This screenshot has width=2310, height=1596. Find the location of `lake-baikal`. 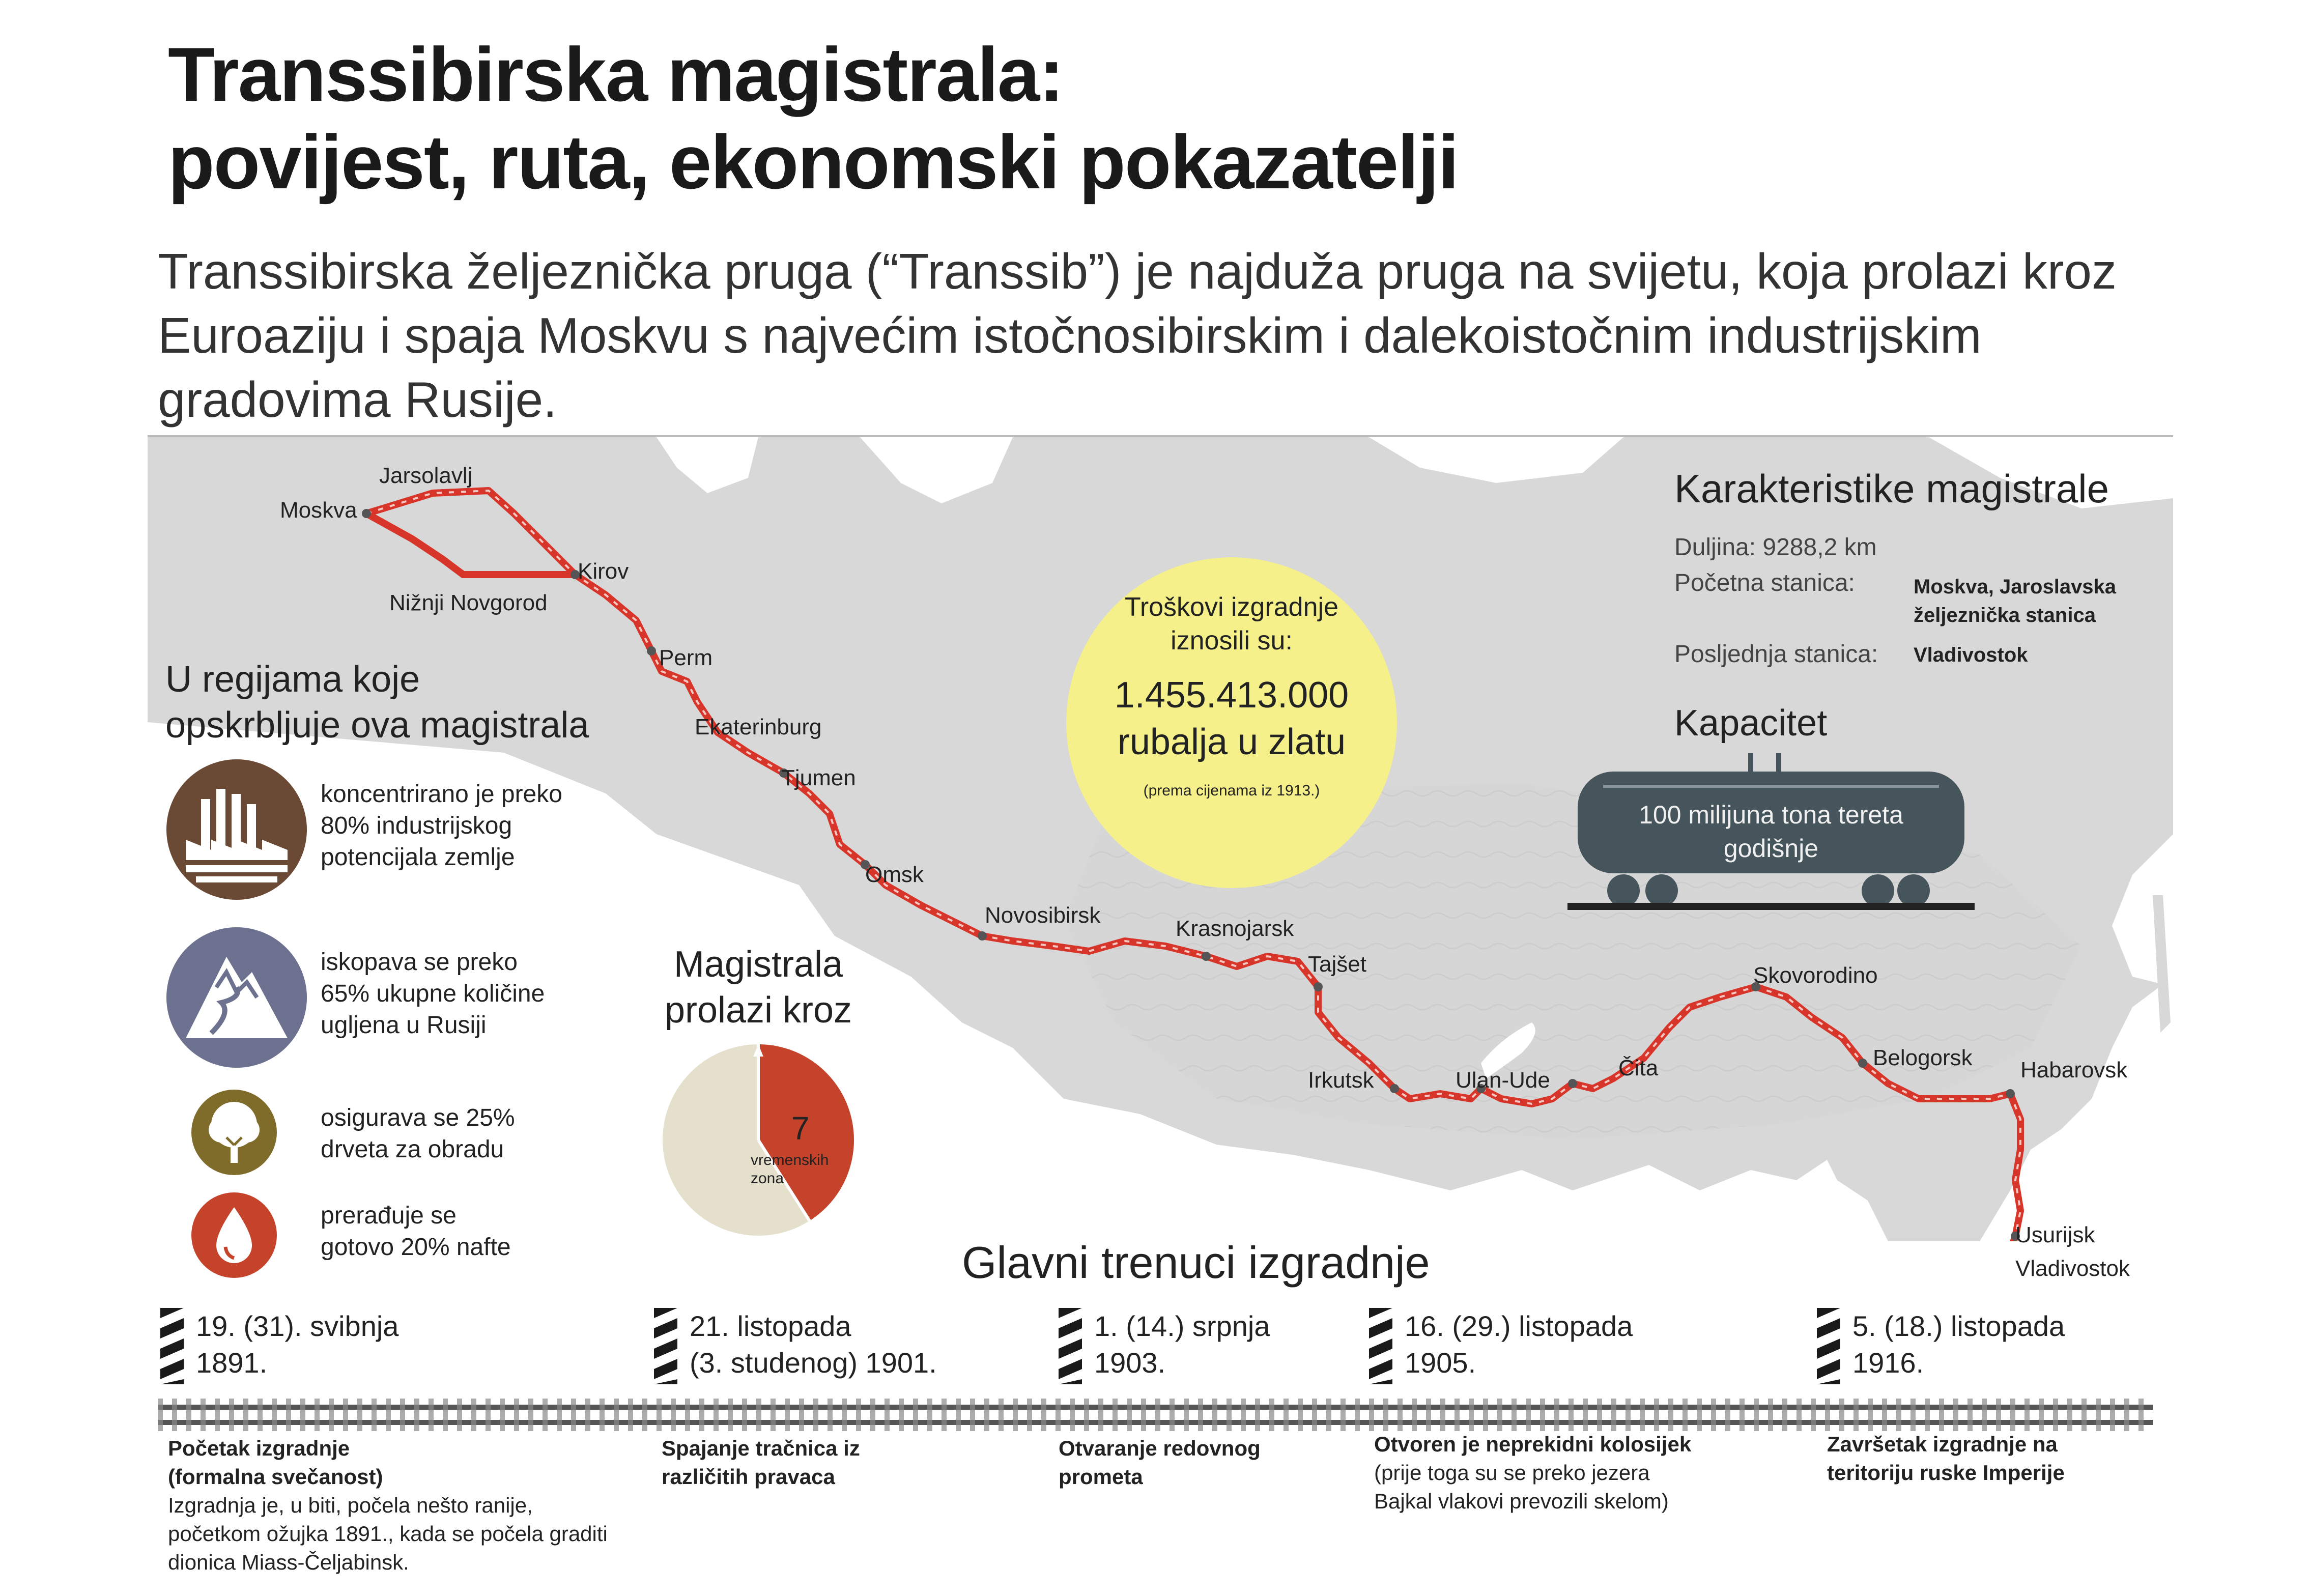

lake-baikal is located at coordinates (1508, 1050).